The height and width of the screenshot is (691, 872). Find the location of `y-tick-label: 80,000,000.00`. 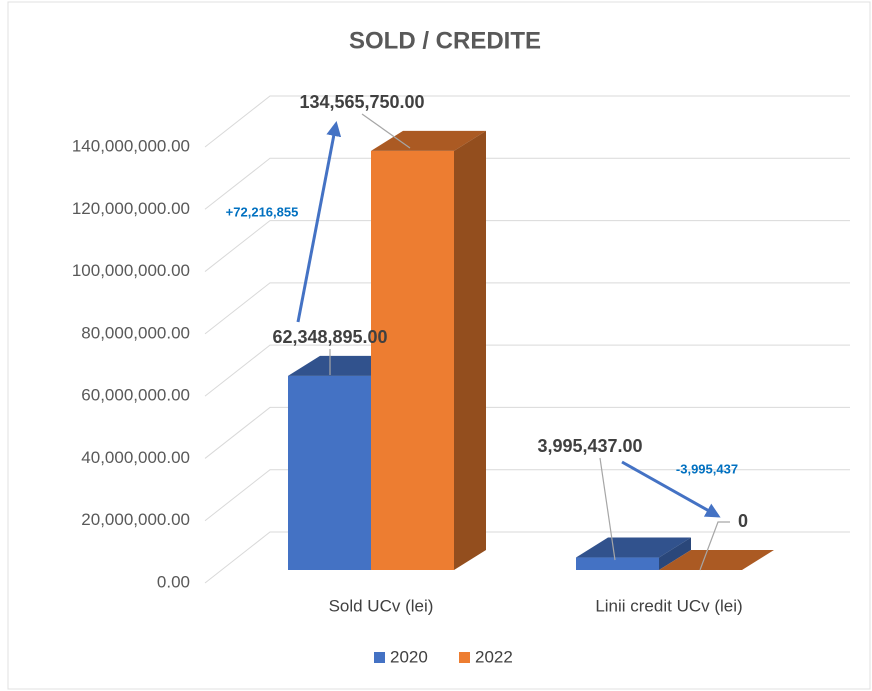

y-tick-label: 80,000,000.00 is located at coordinates (135, 332).